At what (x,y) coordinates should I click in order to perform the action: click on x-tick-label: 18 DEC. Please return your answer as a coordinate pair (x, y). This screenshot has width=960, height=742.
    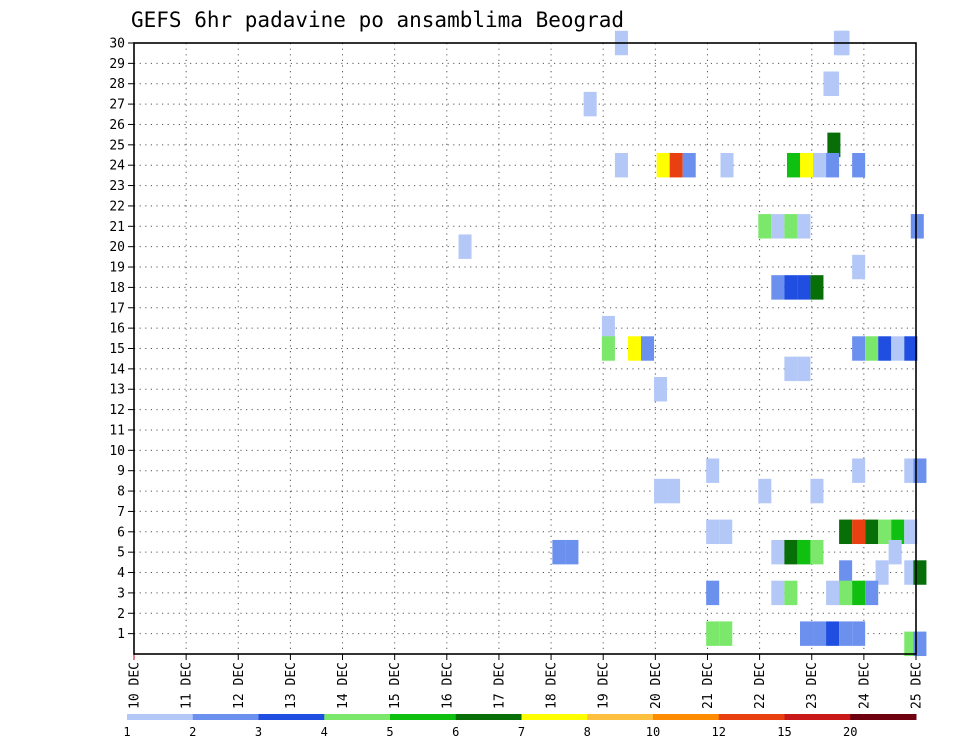
    Looking at the image, I should click on (552, 685).